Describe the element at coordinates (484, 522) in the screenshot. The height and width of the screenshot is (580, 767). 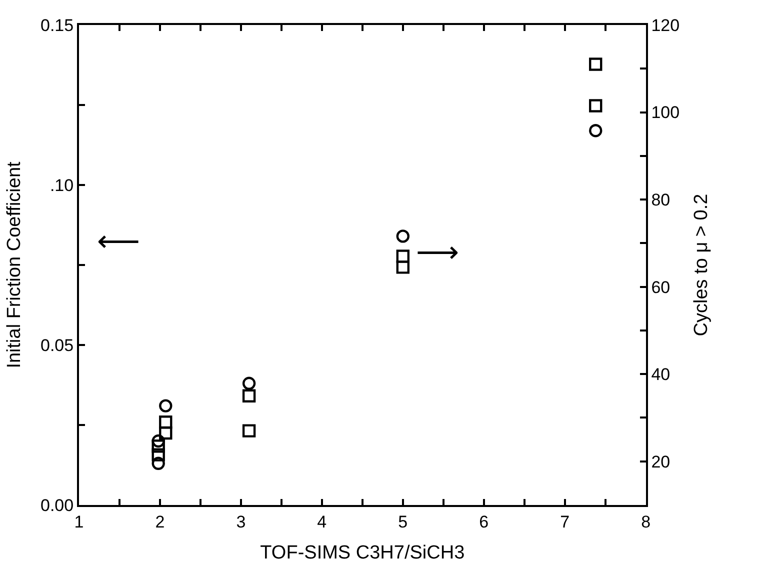
I see `x-tick-label: 6` at that location.